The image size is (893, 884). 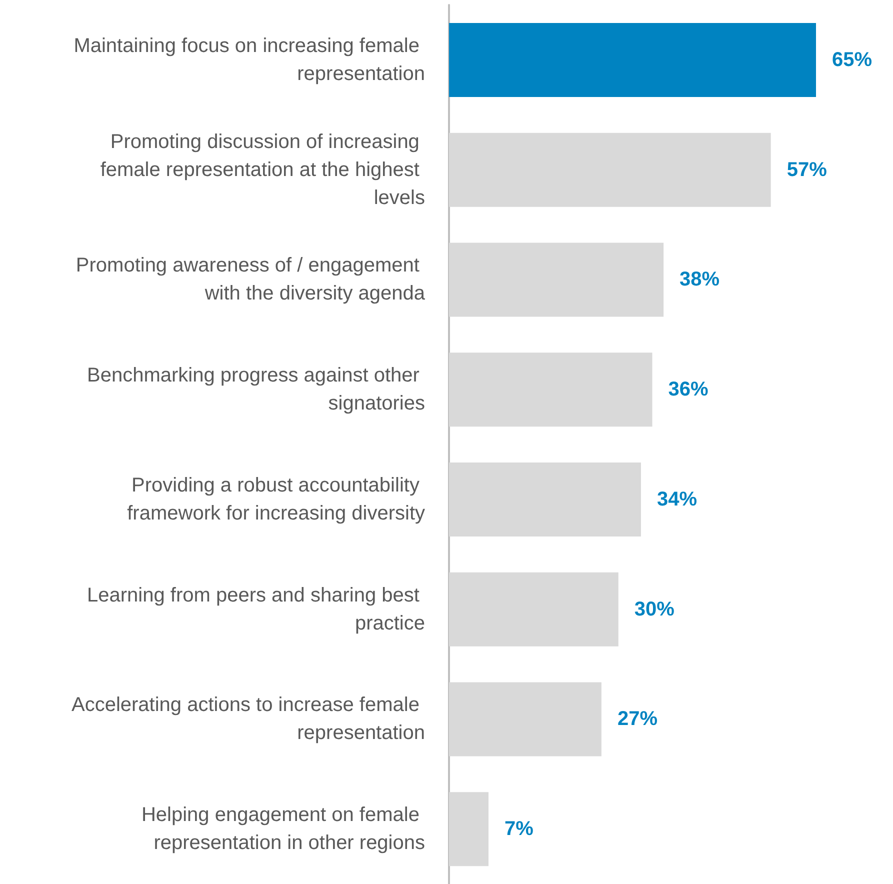 What do you see at coordinates (807, 169) in the screenshot?
I see `data-label: 57%` at bounding box center [807, 169].